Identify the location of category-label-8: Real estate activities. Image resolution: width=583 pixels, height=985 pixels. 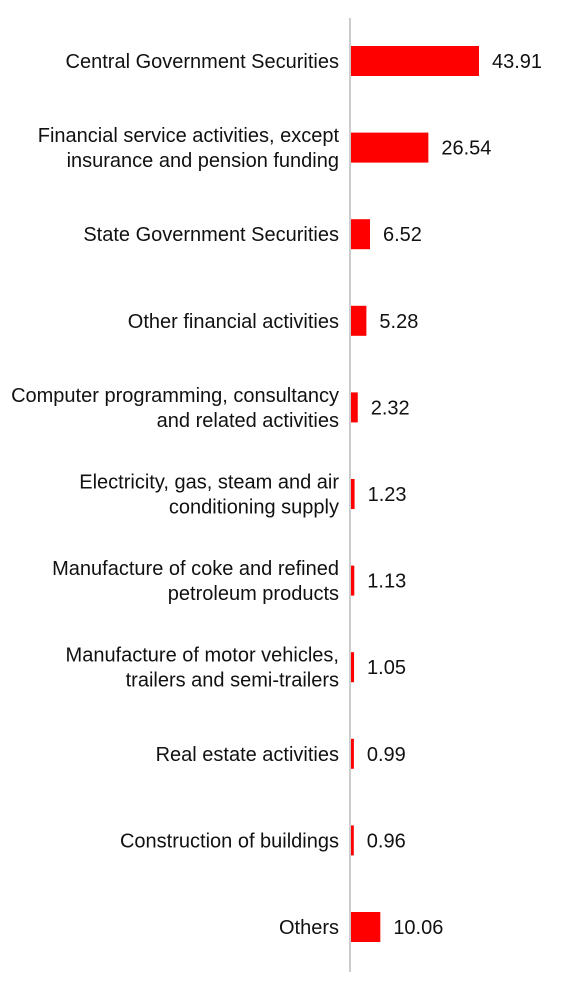
(247, 755).